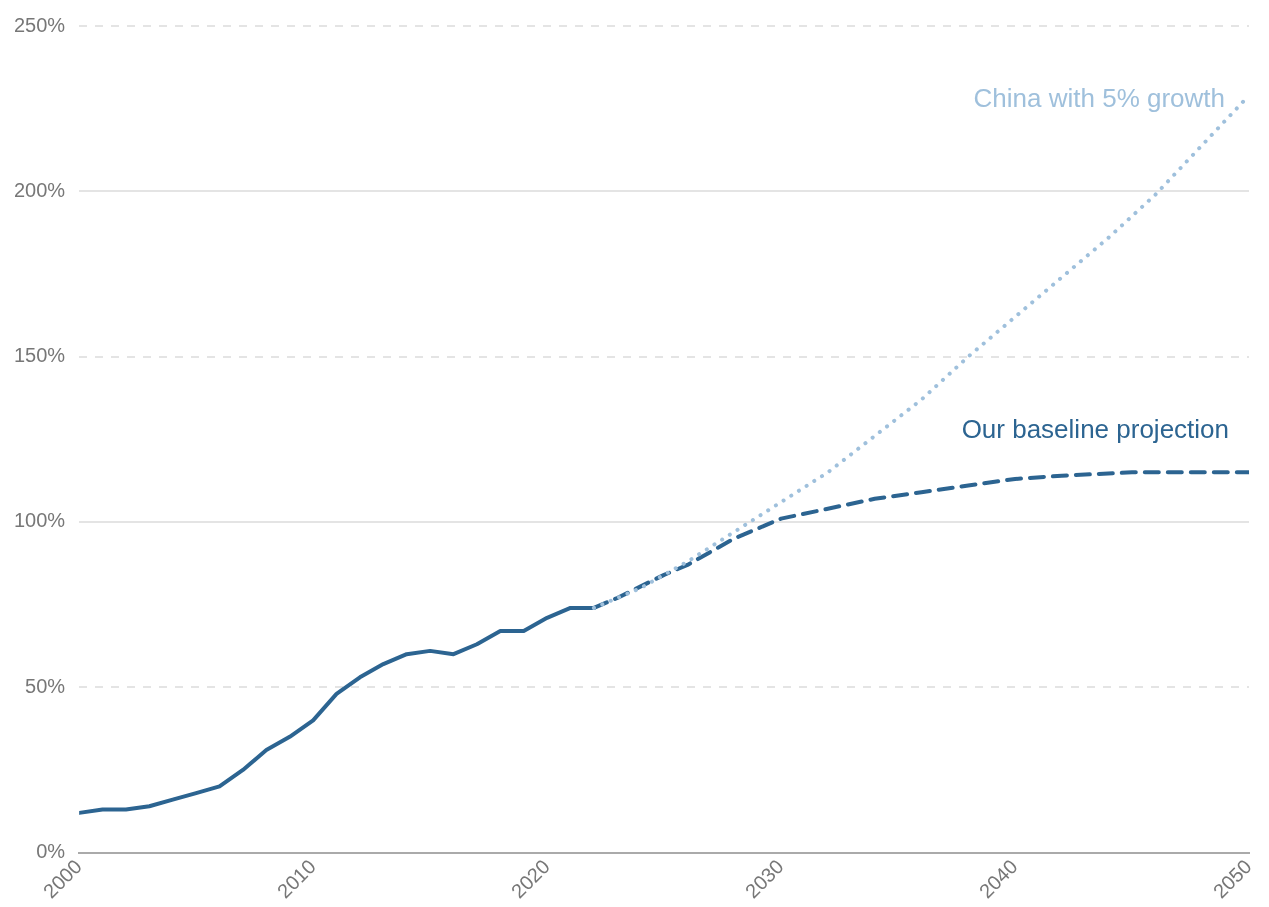 The width and height of the screenshot is (1269, 907). I want to click on series-label: Our baseline projection, so click(1095, 428).